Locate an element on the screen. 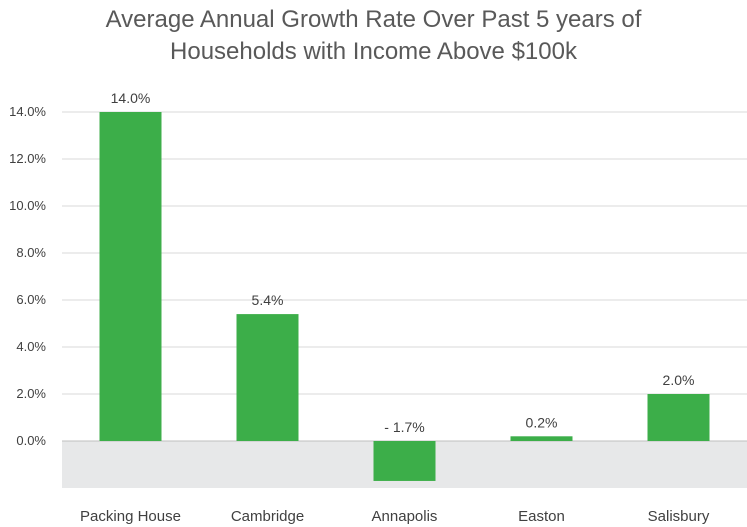 This screenshot has height=527, width=747. data-label: 14.0% is located at coordinates (131, 98).